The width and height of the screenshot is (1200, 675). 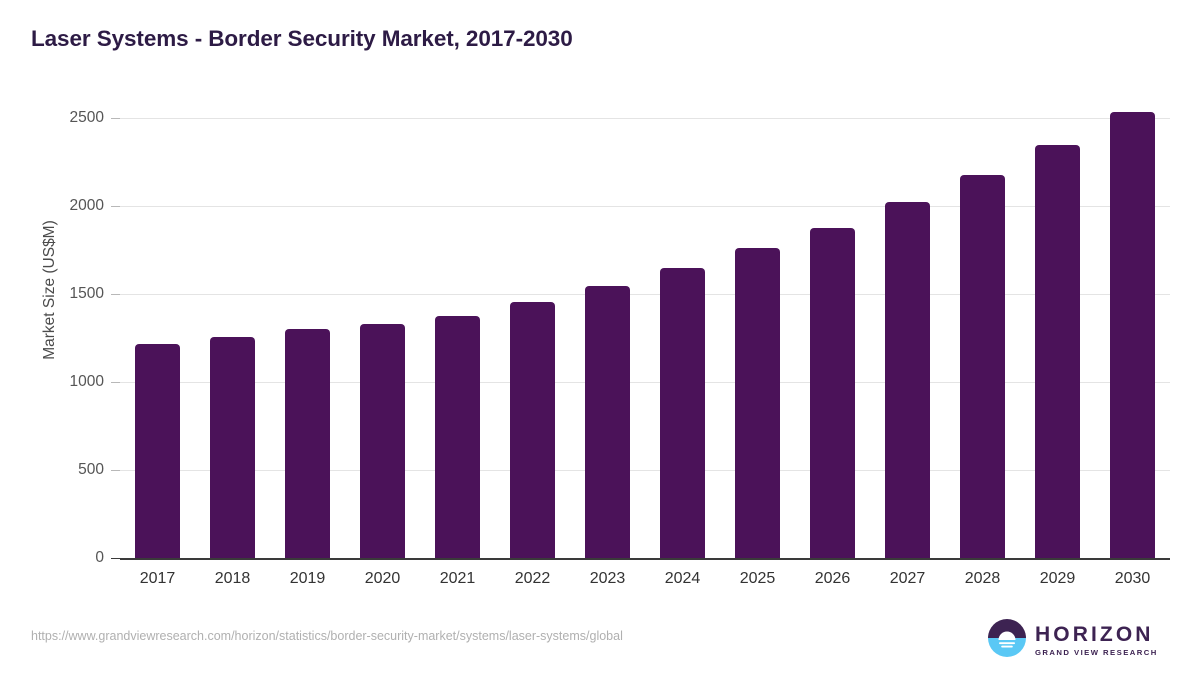 I want to click on x-axis-line, so click(x=645, y=559).